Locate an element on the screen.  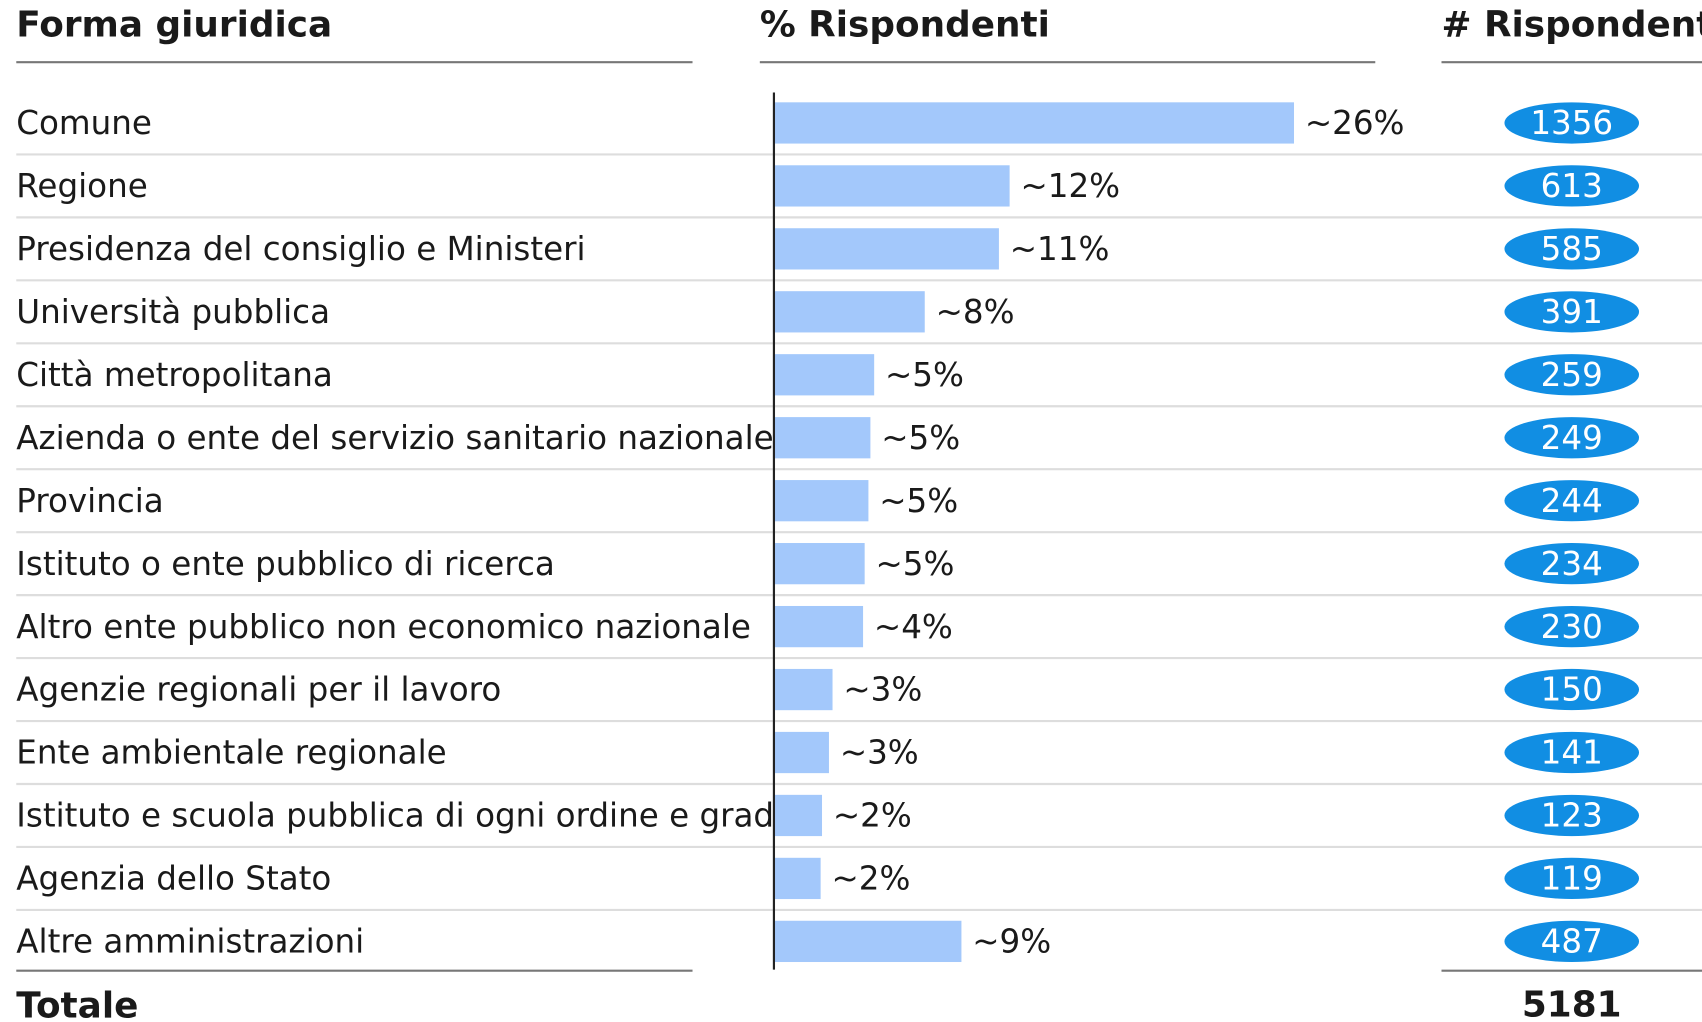
count-value: 1356 is located at coordinates (1571, 123).